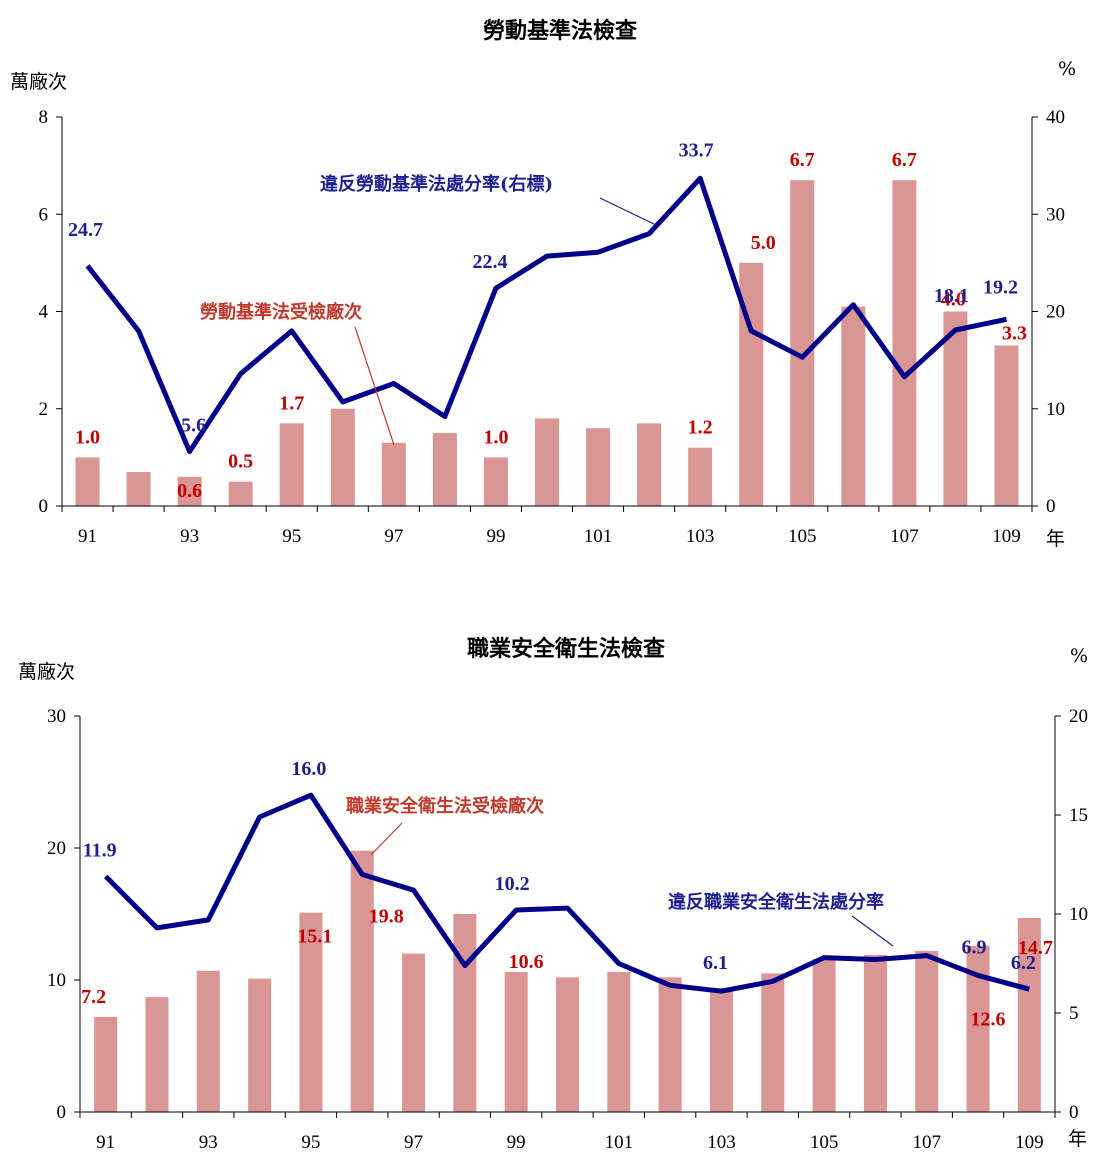 The image size is (1104, 1157). Describe the element at coordinates (291, 536) in the screenshot. I see `x-tick-label: 95` at that location.